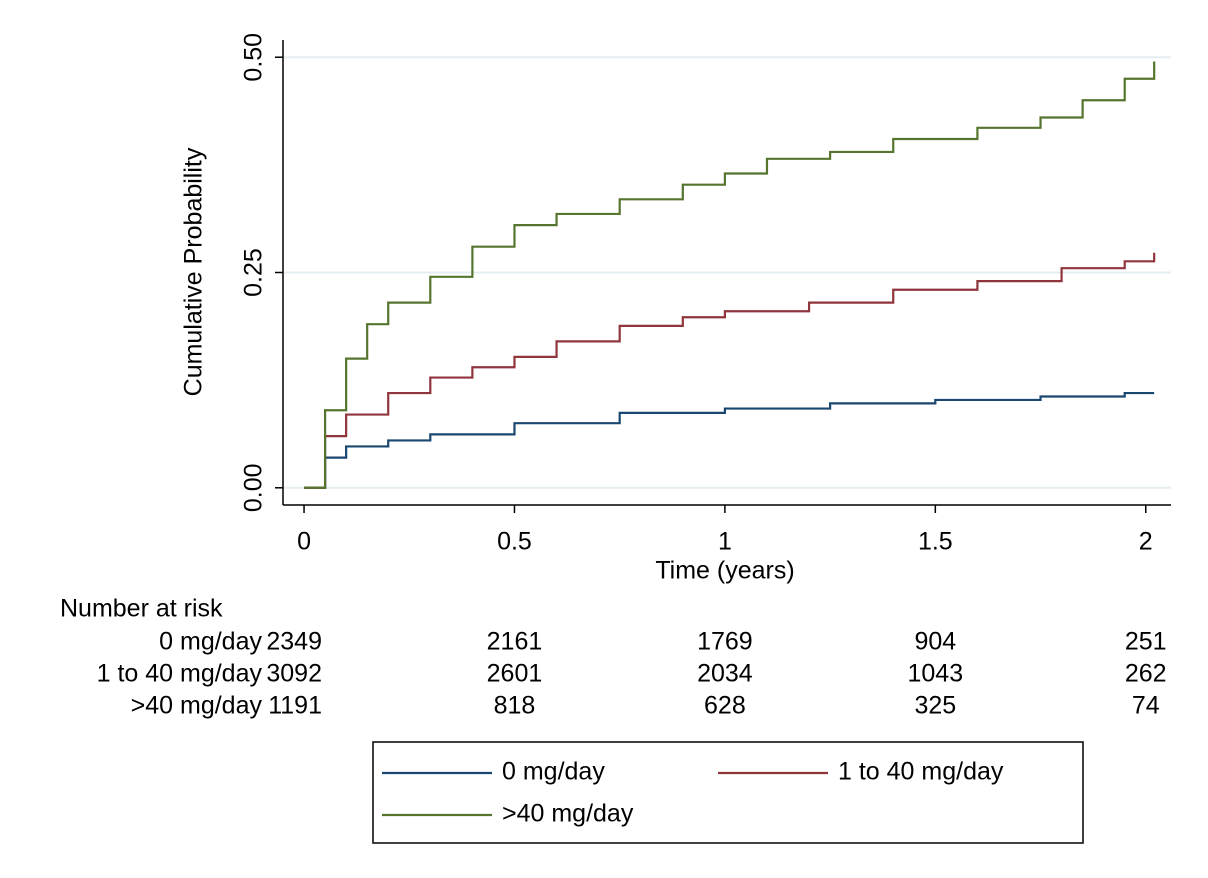 Image resolution: width=1208 pixels, height=878 pixels. I want to click on risk-value: 2034, so click(725, 674).